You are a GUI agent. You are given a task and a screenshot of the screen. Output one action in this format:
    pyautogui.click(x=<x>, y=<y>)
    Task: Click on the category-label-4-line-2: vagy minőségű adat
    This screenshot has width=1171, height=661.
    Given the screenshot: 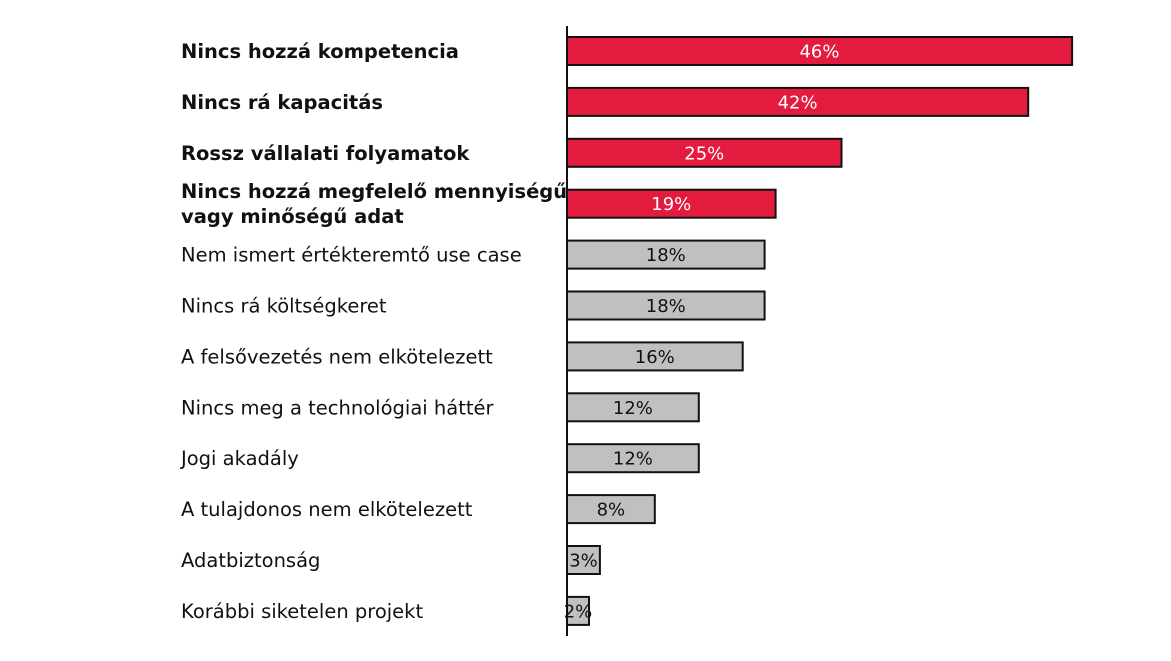 What is the action you would take?
    pyautogui.click(x=292, y=216)
    